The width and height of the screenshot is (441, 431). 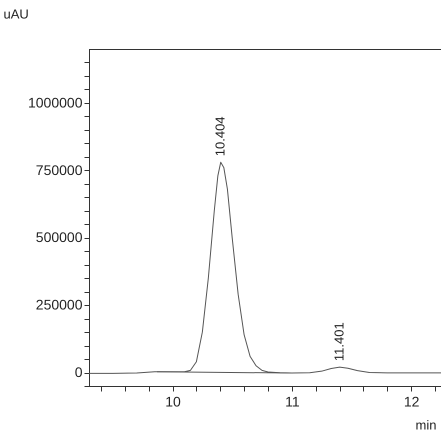 What do you see at coordinates (173, 402) in the screenshot?
I see `x-tick-label: 10` at bounding box center [173, 402].